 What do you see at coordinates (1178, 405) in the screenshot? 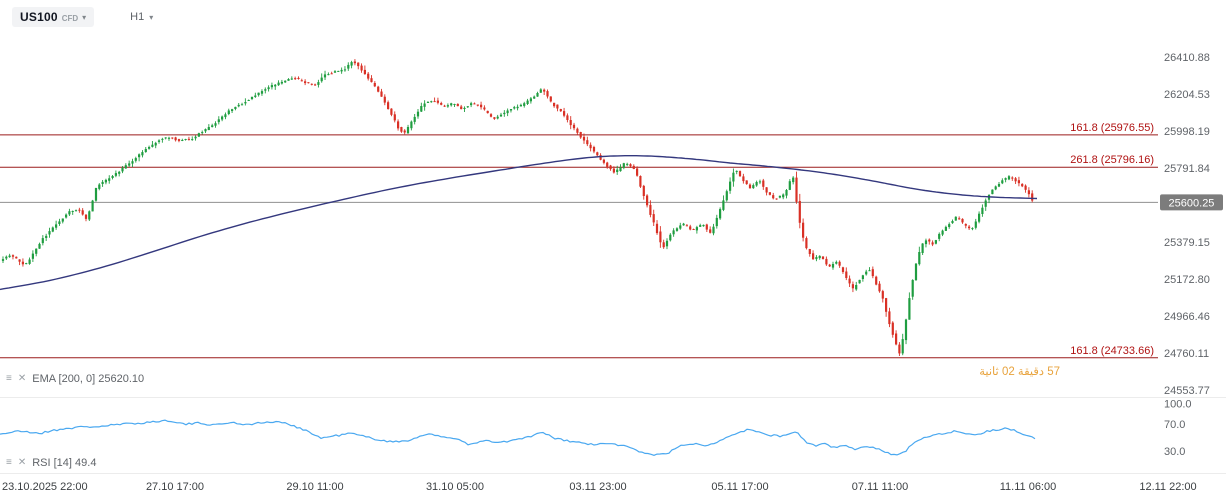
I see `svg-text: 100.0` at bounding box center [1178, 405].